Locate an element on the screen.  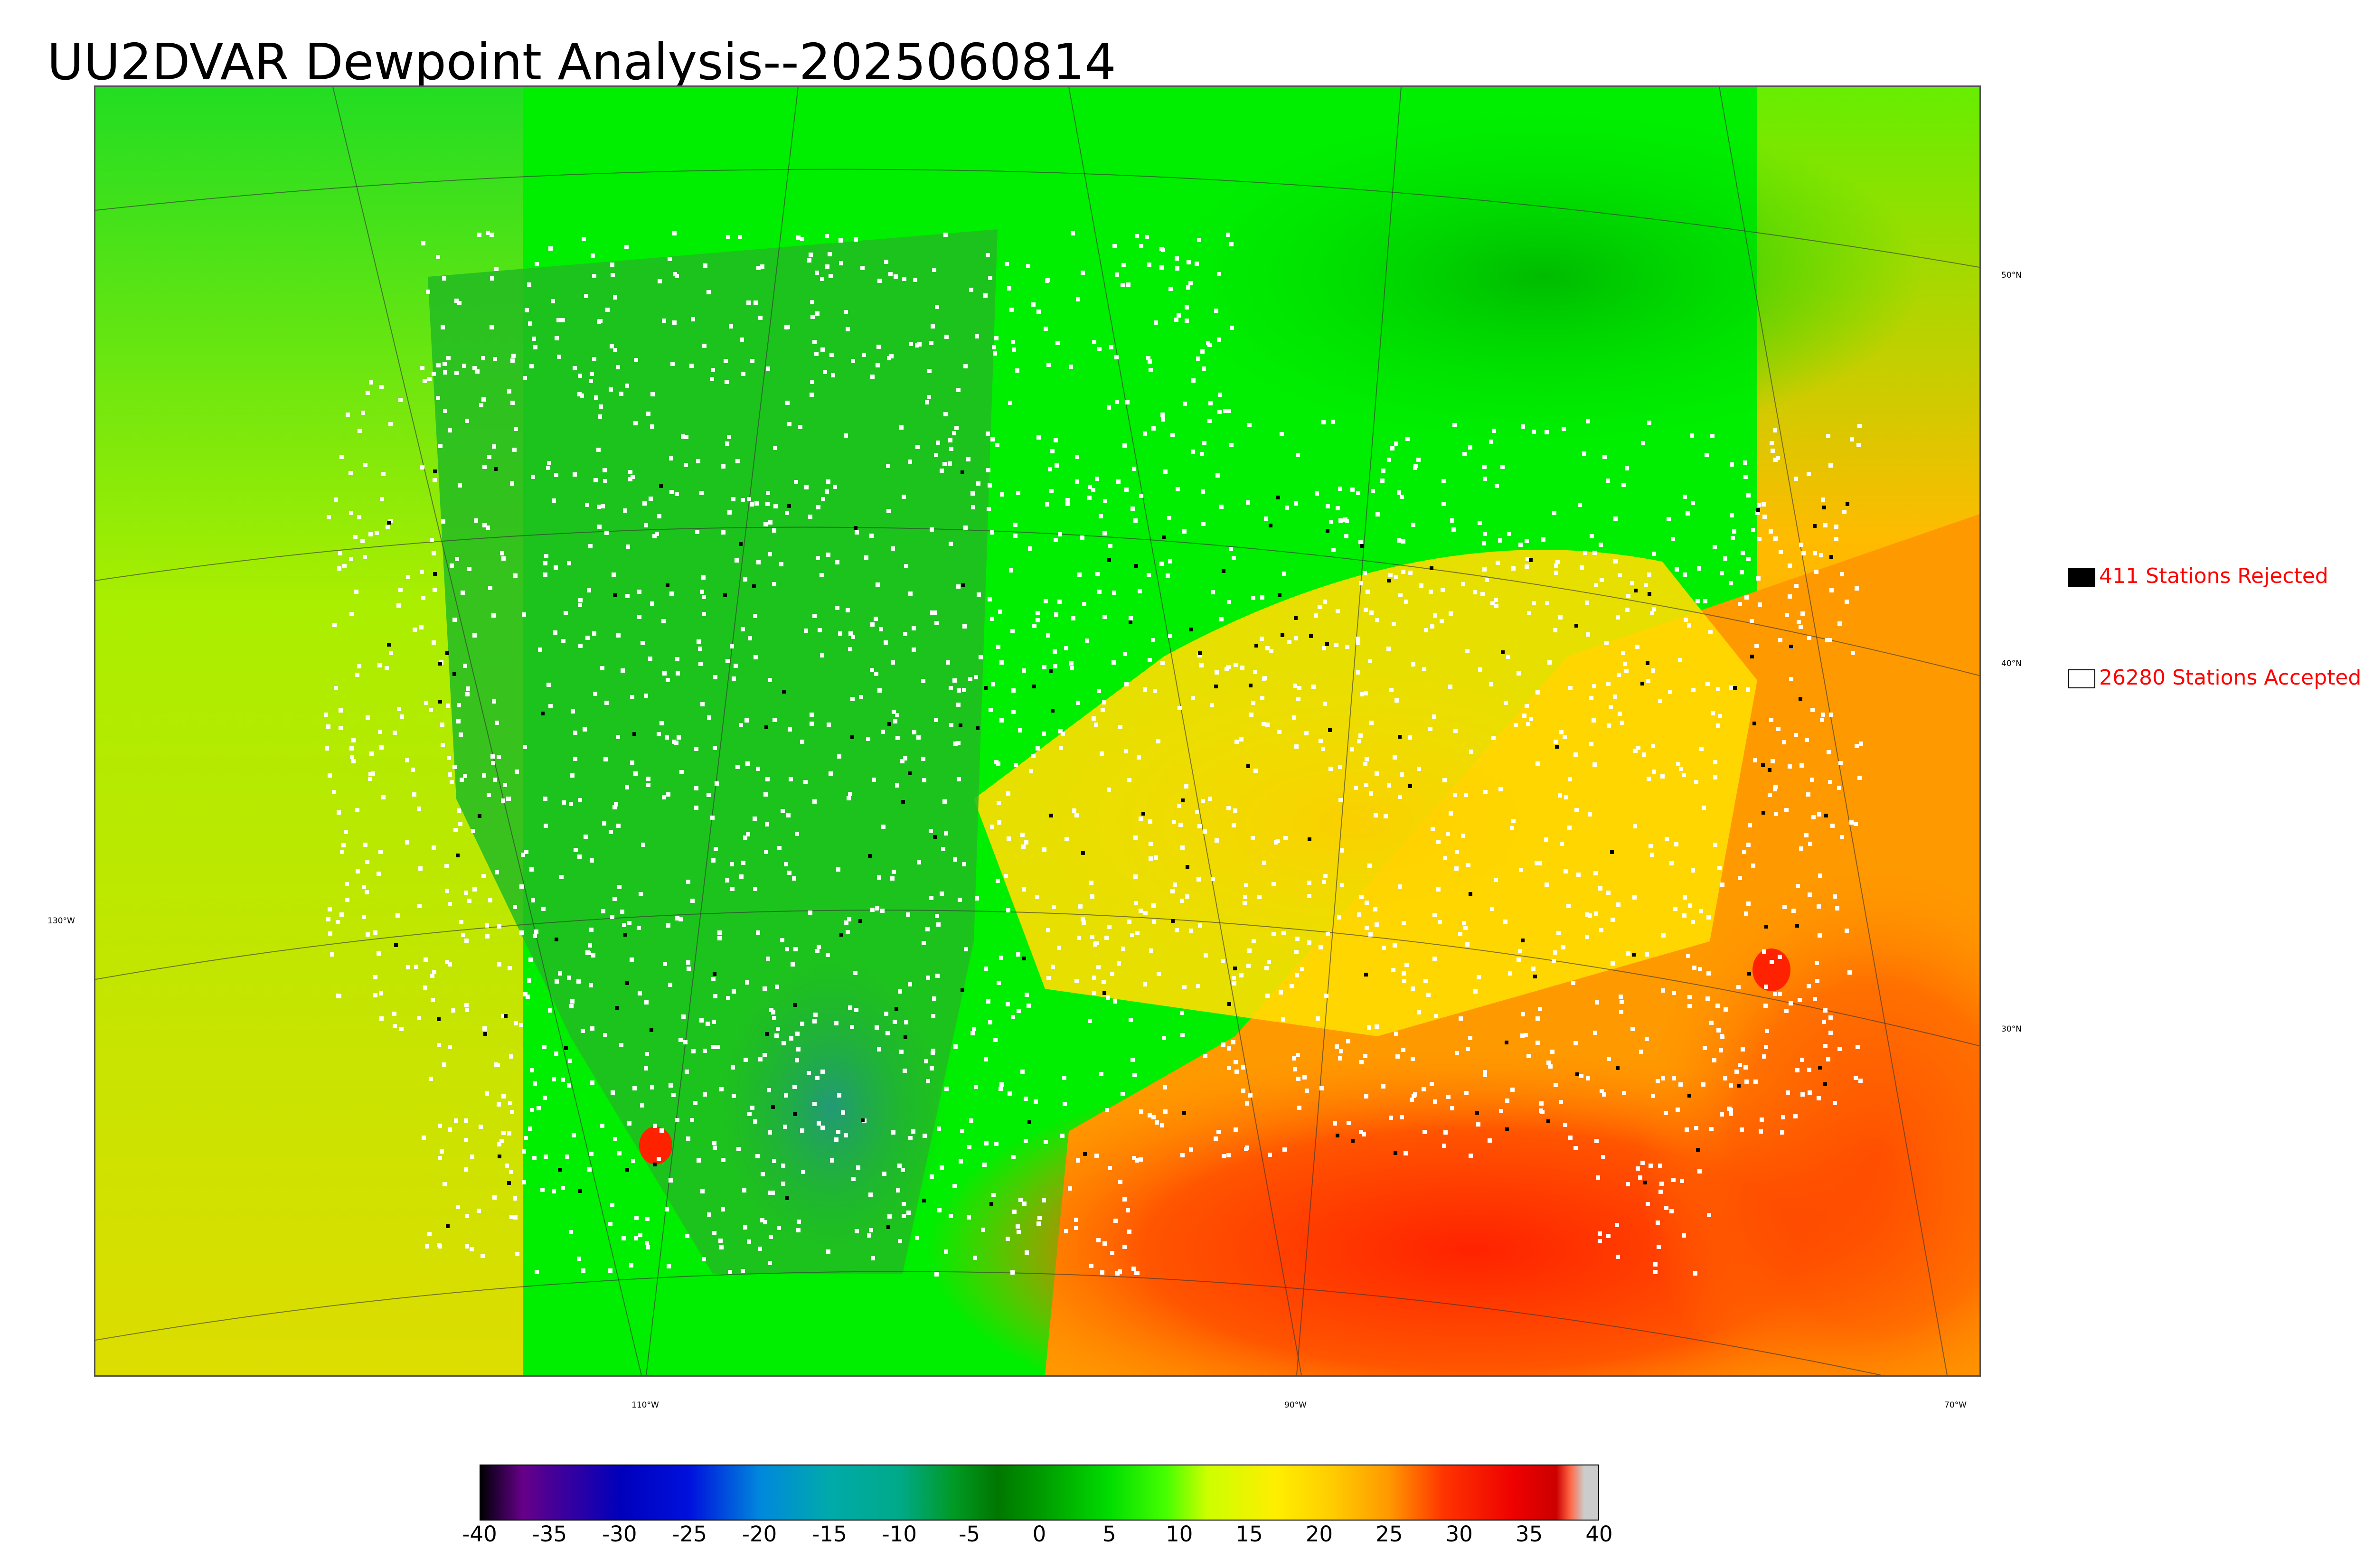
colorbar-tick-label: 30 is located at coordinates (1459, 1534).